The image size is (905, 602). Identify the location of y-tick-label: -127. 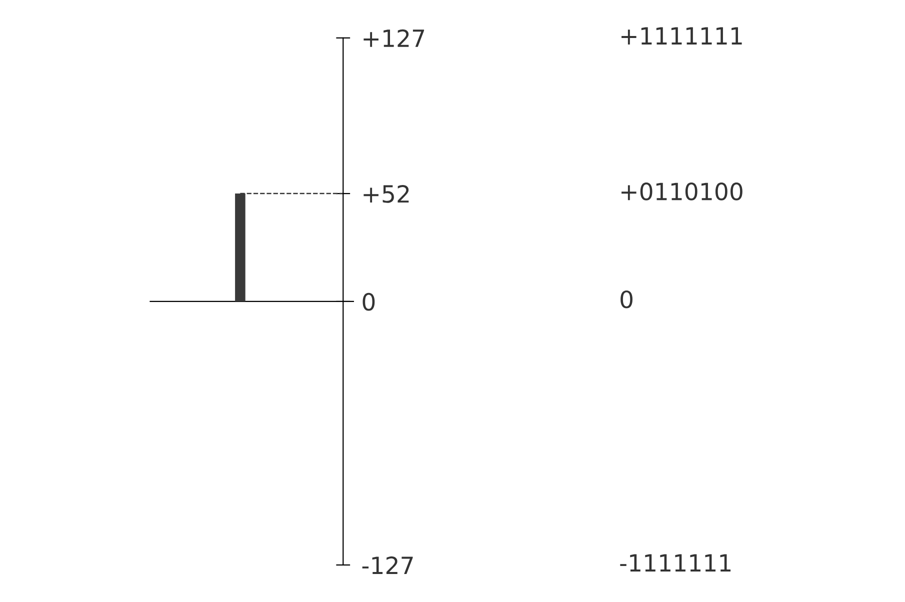
(387, 565).